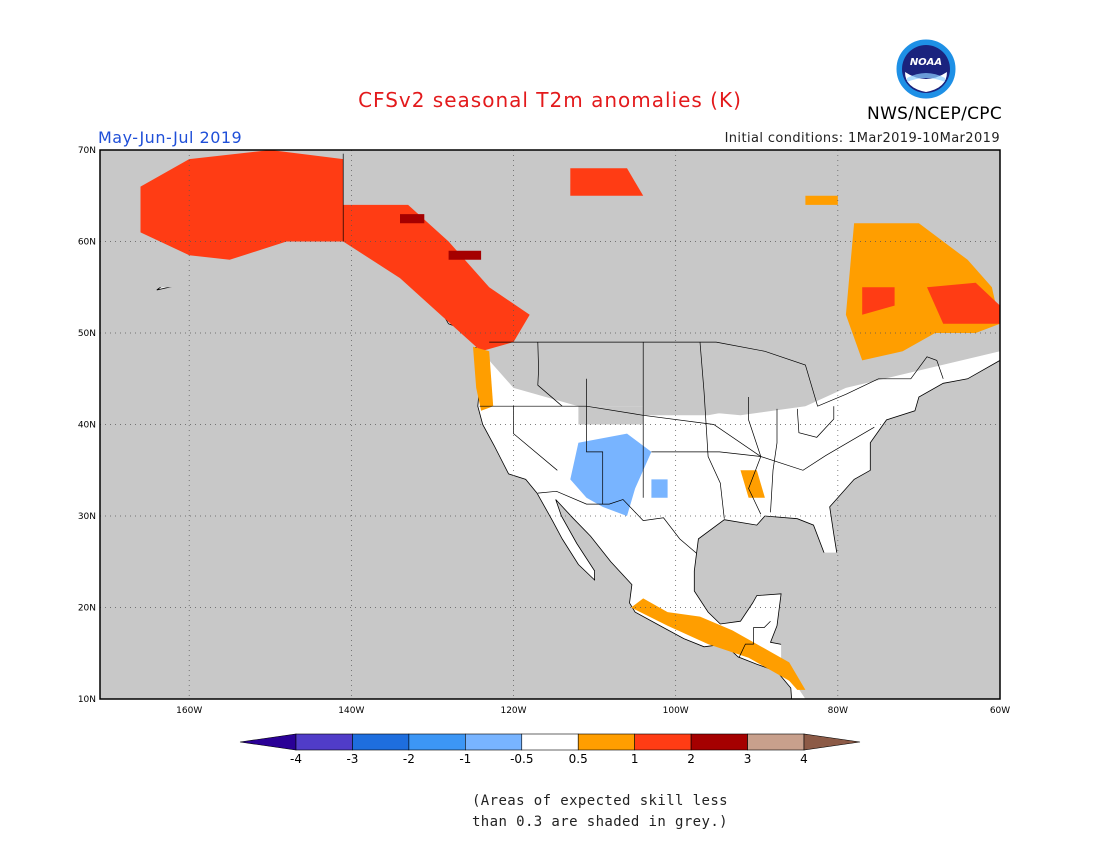 This screenshot has width=1100, height=850. I want to click on lon-tick-label: 60W, so click(1000, 711).